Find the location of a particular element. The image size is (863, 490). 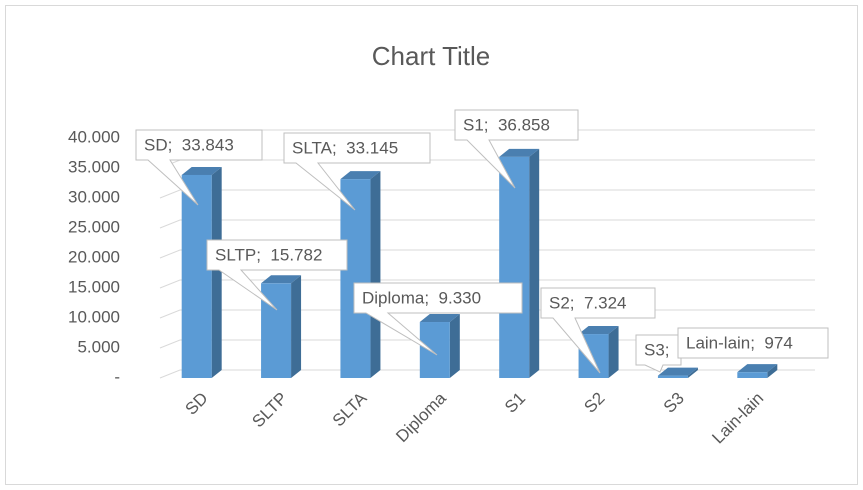

y-tick-label: 35.000 is located at coordinates (94, 166).